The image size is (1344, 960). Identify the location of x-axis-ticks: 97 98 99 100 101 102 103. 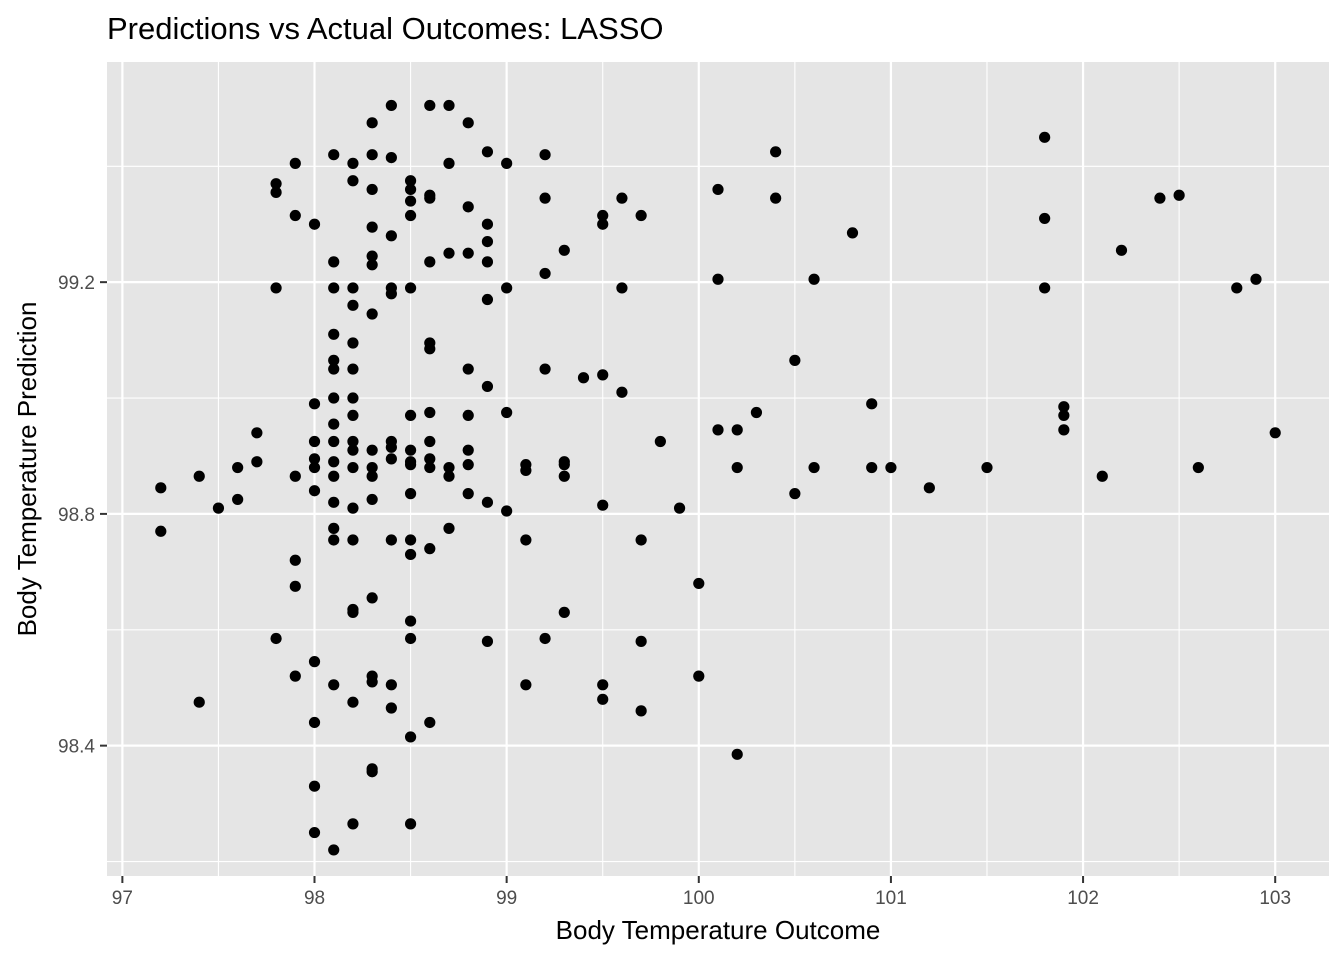
(701, 892).